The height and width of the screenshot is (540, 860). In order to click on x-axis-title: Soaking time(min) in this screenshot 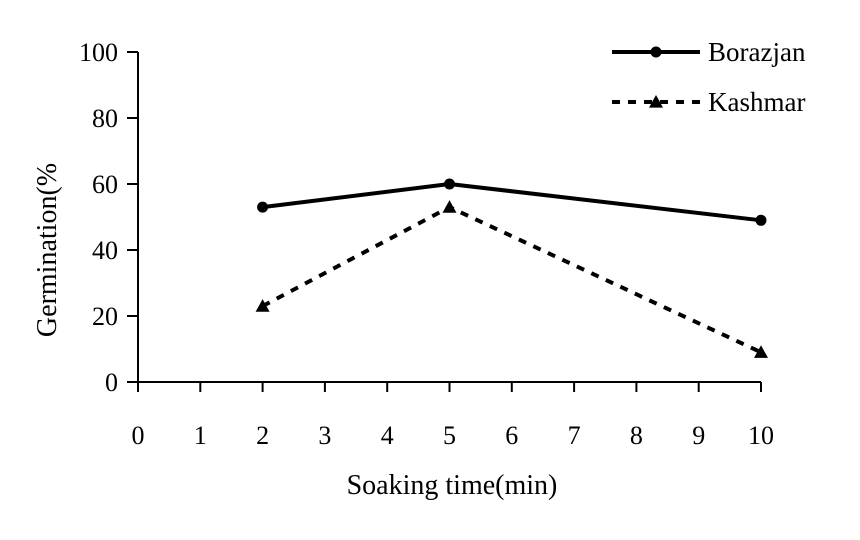, I will do `click(452, 485)`.